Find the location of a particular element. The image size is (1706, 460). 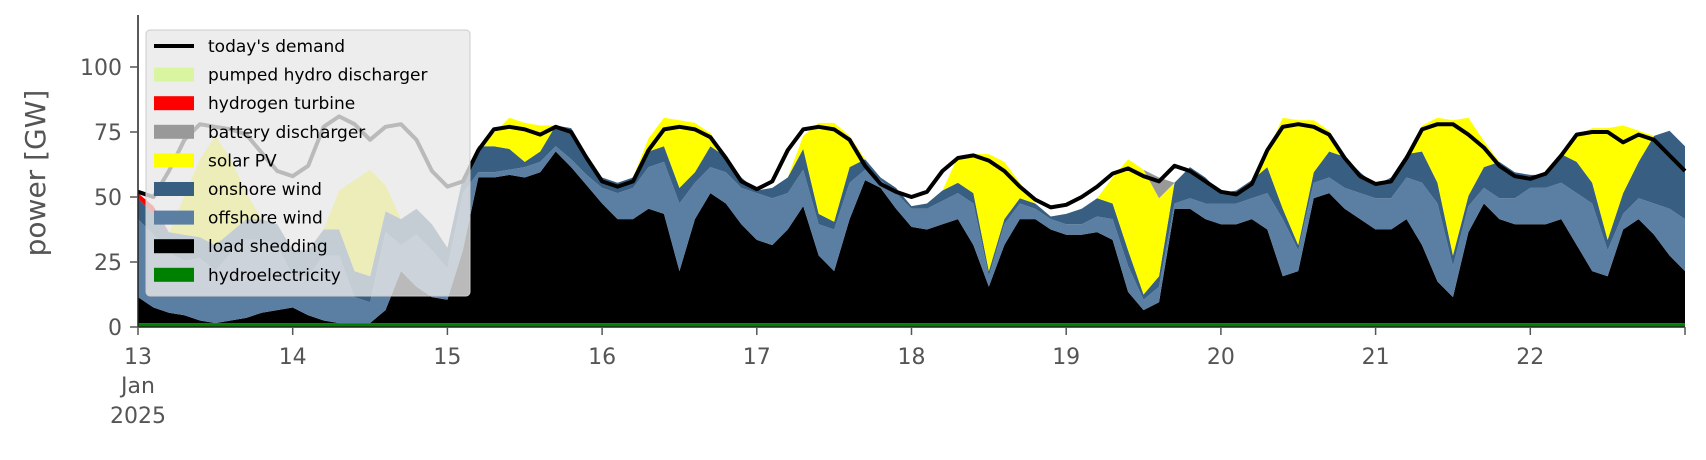

x-tick-label: 14 is located at coordinates (293, 357).